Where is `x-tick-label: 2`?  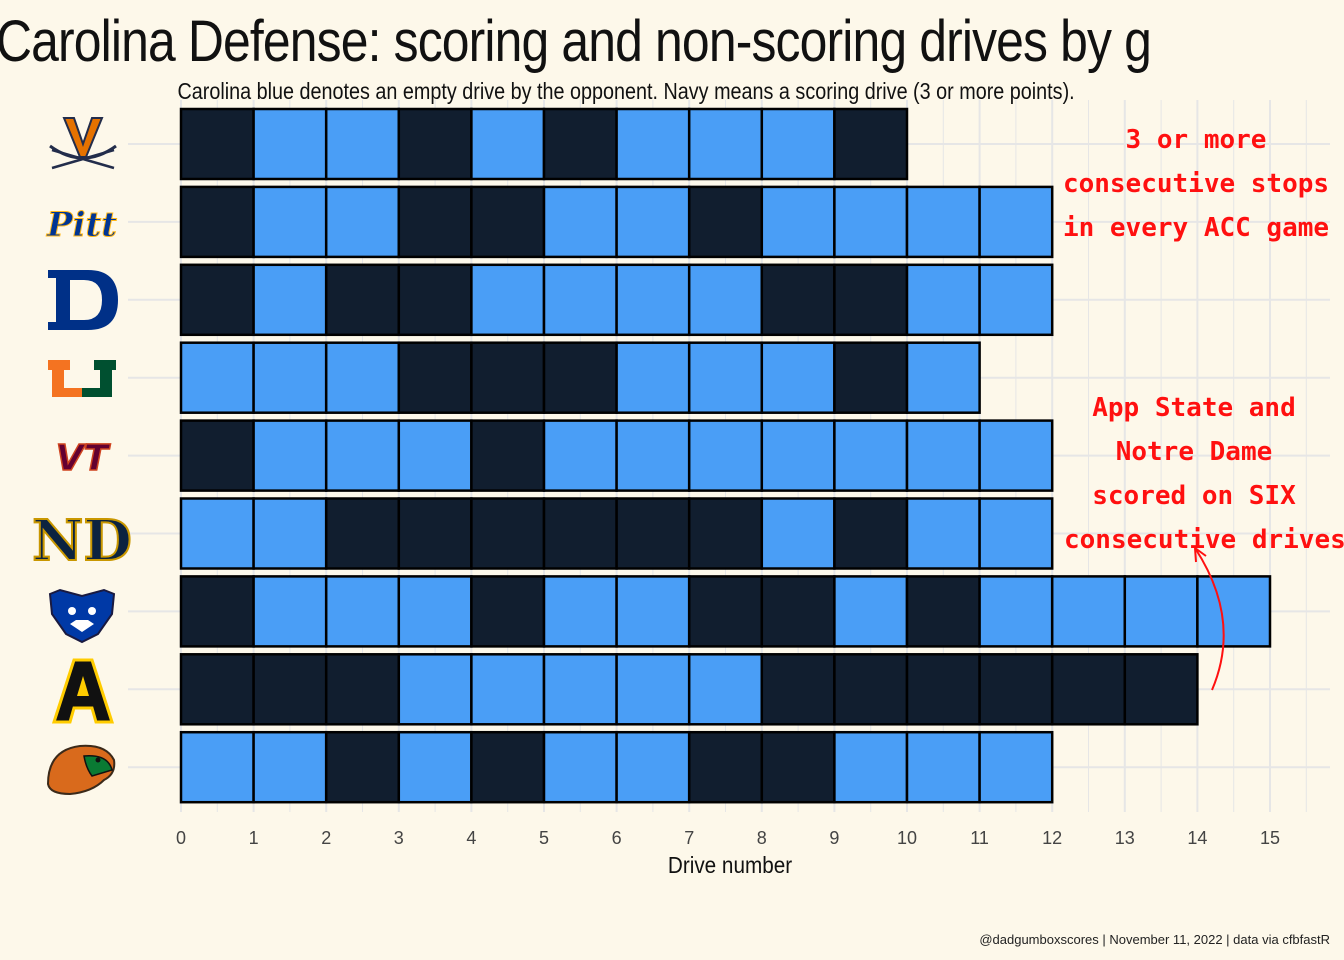
x-tick-label: 2 is located at coordinates (326, 838).